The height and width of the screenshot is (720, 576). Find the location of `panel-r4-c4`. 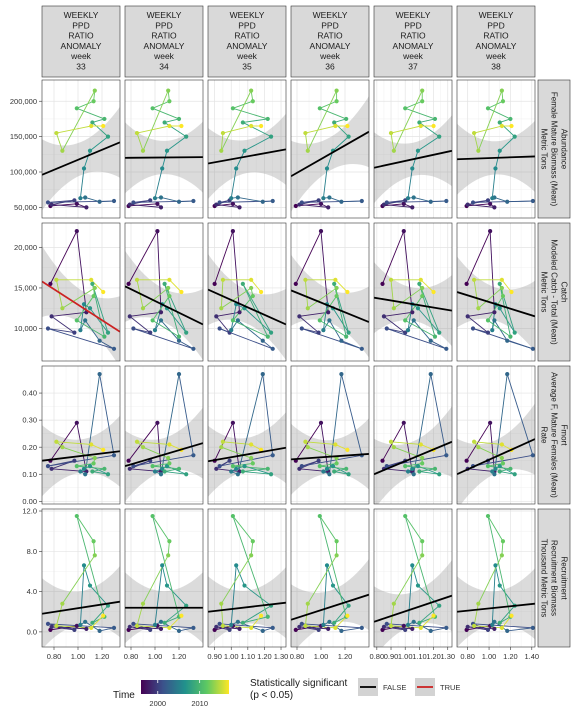

panel-r4-c4 is located at coordinates (330, 578).